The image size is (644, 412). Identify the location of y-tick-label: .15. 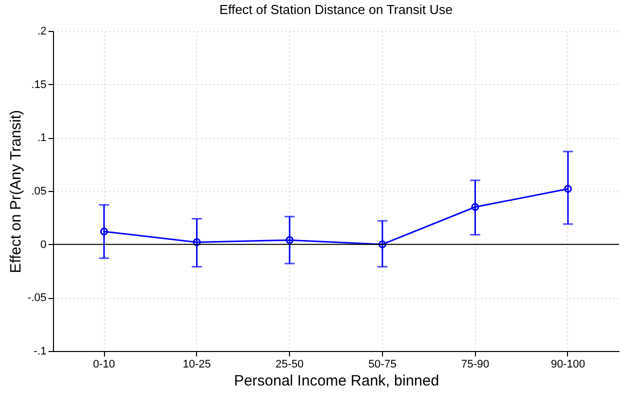
(38, 84).